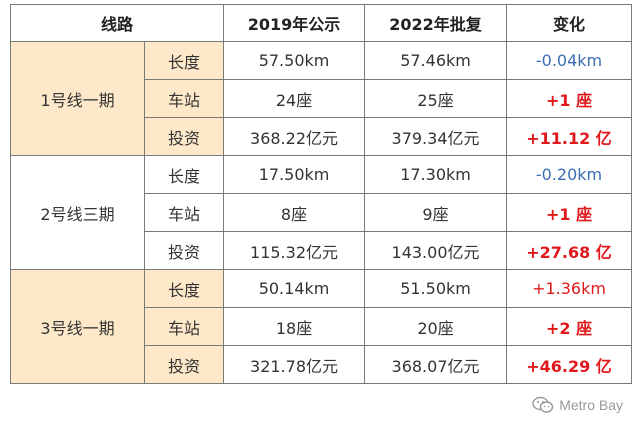 Image resolution: width=641 pixels, height=436 pixels. Describe the element at coordinates (569, 60) in the screenshot. I see `change-cell: -0.04km` at that location.